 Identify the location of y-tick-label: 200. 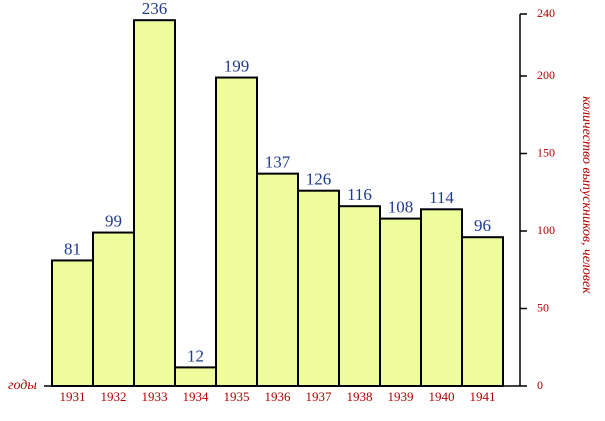
(546, 75).